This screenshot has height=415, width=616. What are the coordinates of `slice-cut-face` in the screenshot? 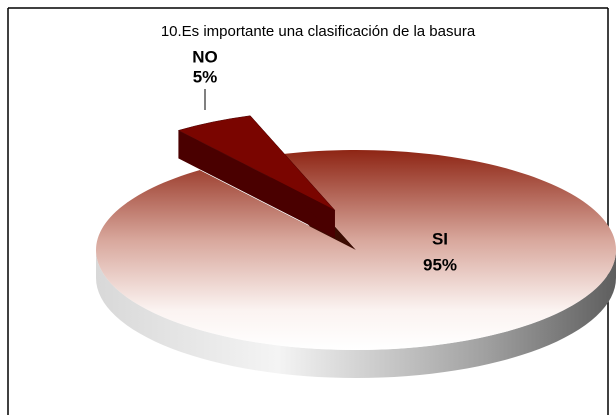 It's located at (256, 184).